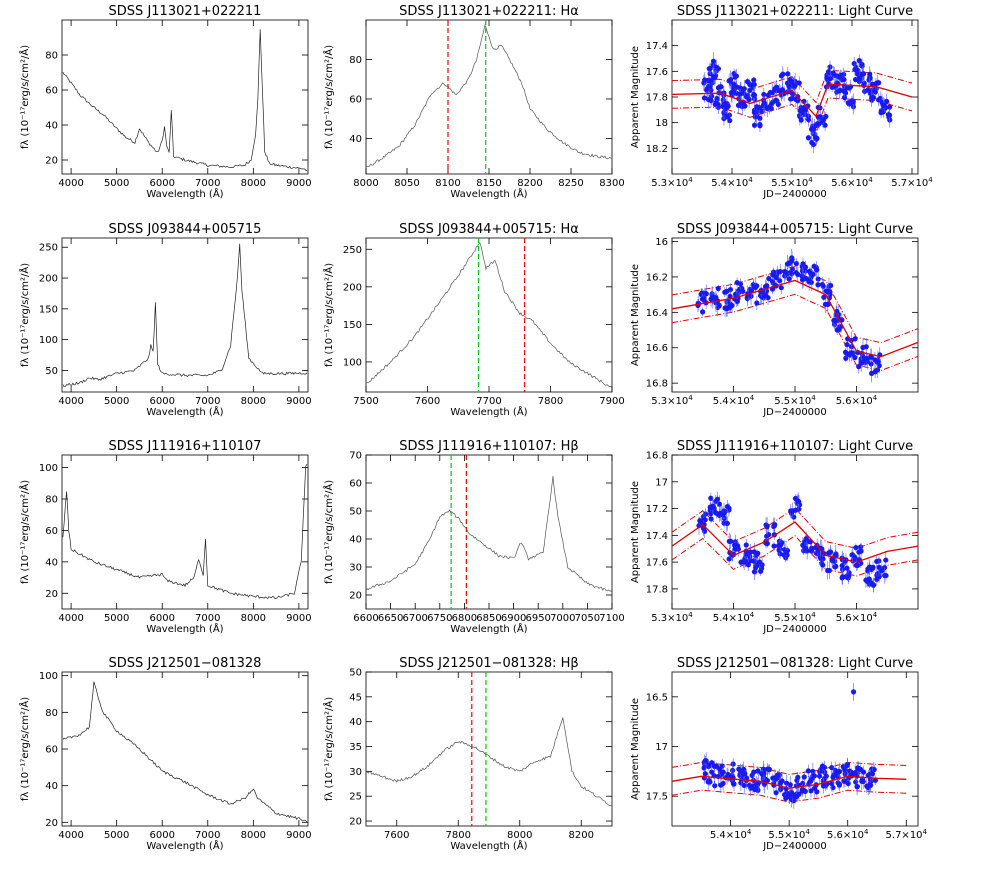 The width and height of the screenshot is (981, 872). I want to click on x-axis-label: Wavelength (Å), so click(488, 193).